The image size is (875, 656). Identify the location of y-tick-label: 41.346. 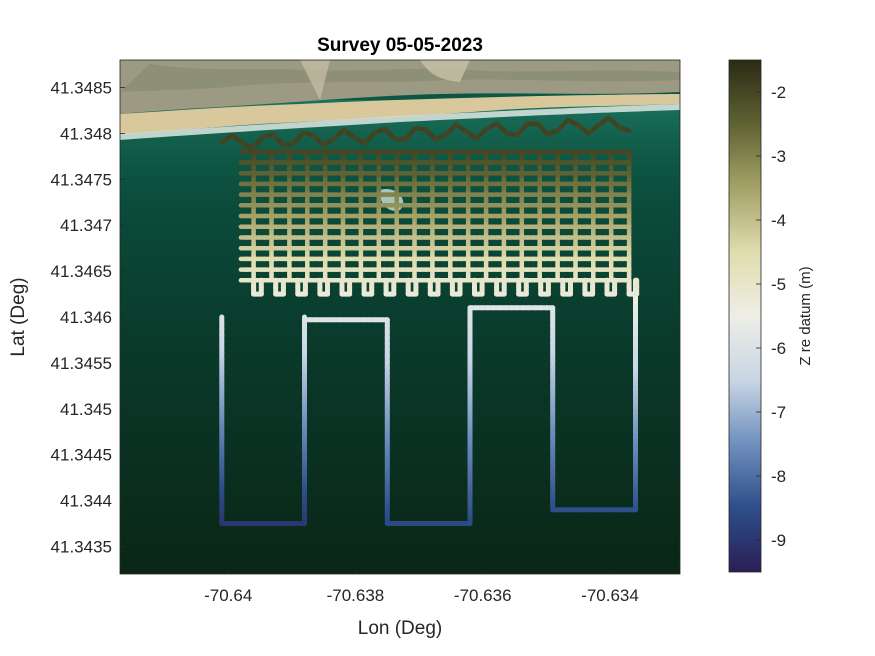
(86, 317).